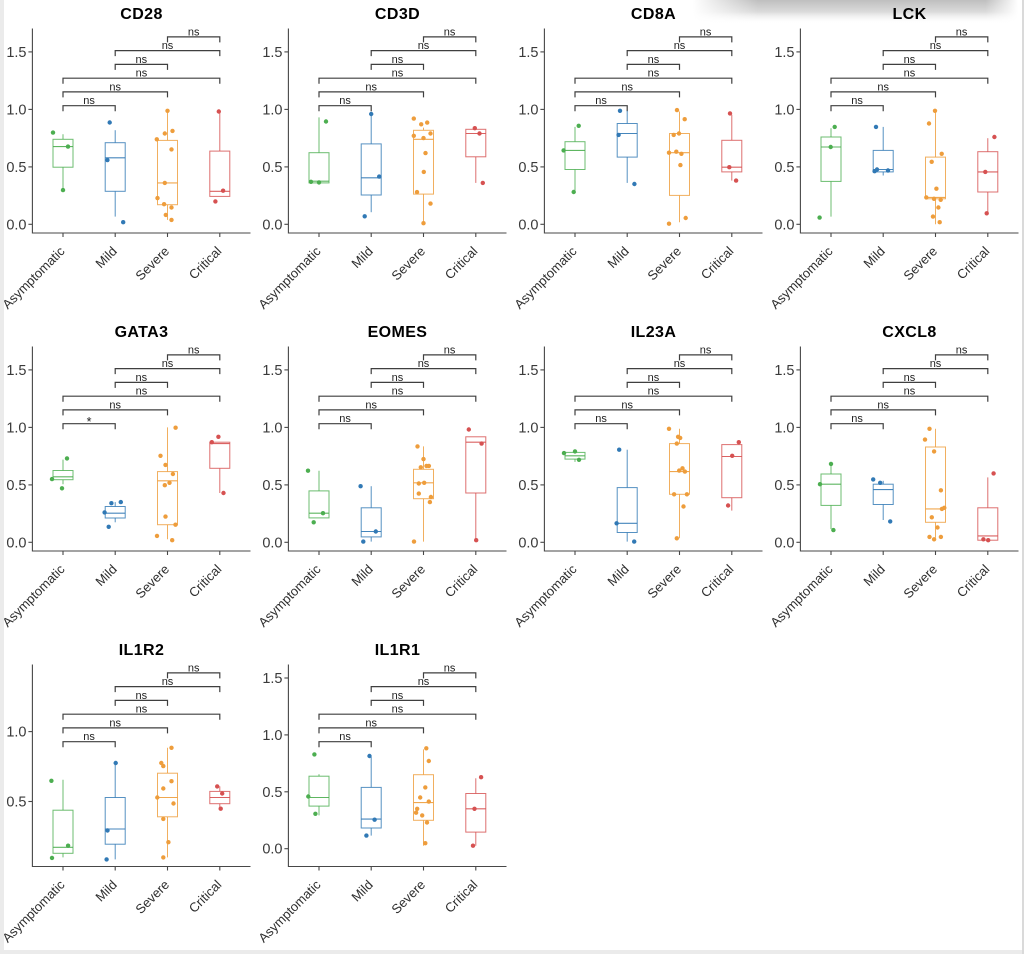  Describe the element at coordinates (397, 14) in the screenshot. I see `svg-text: CD3D` at that location.